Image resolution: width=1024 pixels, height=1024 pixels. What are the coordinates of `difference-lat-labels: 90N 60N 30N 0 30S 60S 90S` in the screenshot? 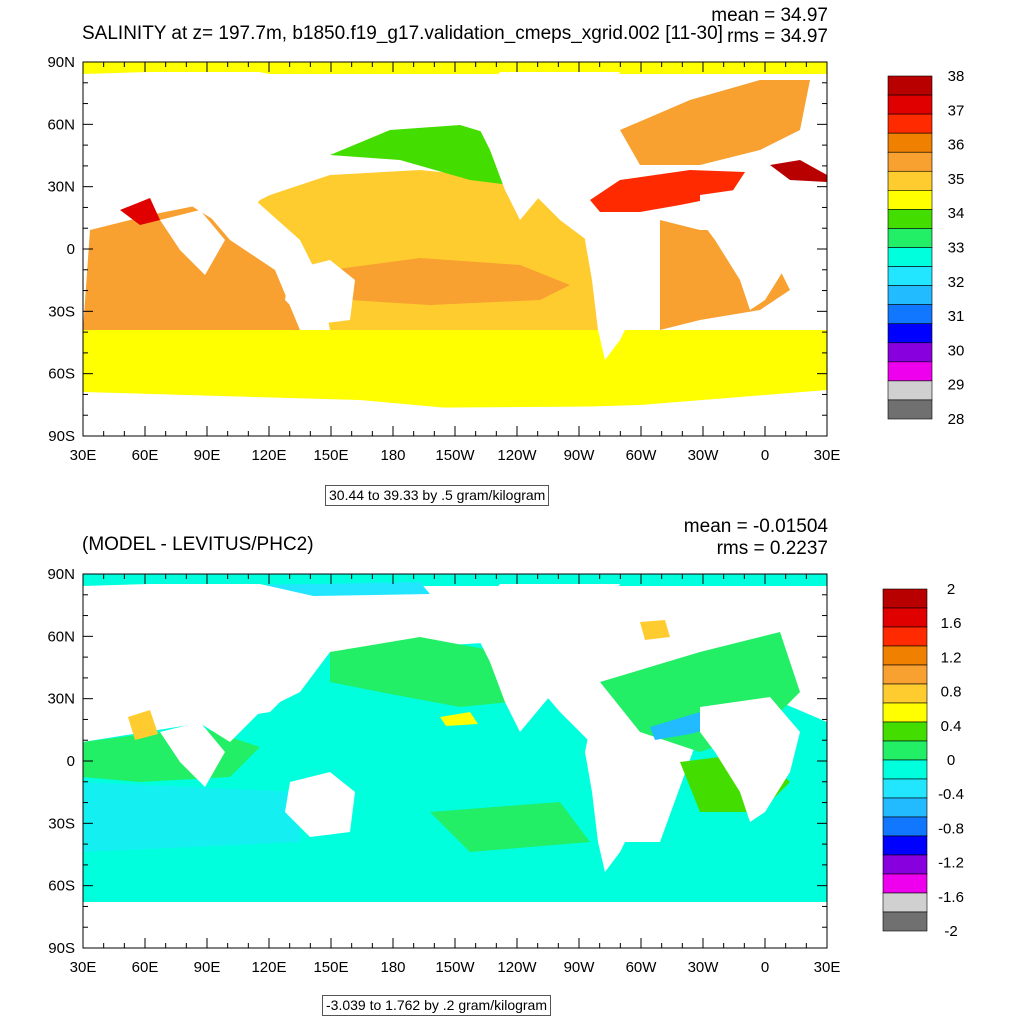 It's located at (61, 761).